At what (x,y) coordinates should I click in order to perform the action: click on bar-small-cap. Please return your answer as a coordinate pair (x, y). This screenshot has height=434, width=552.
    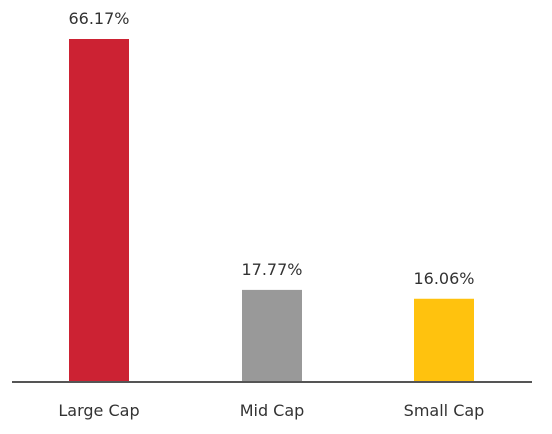
    Looking at the image, I should click on (444, 340).